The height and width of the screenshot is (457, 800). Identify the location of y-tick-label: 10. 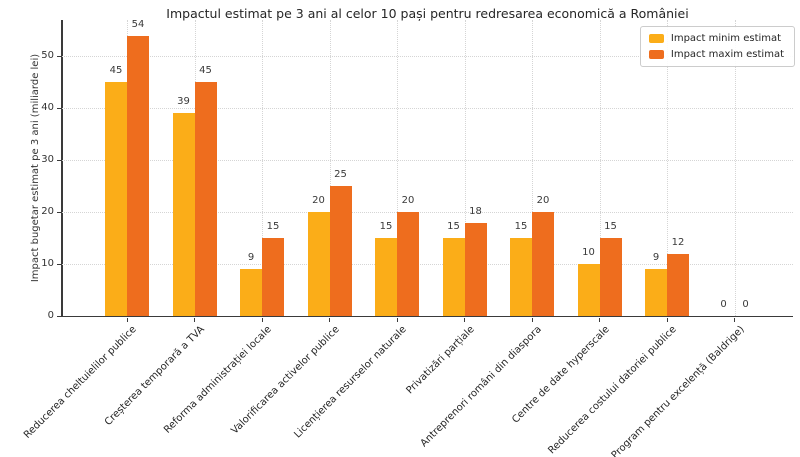
(47, 264).